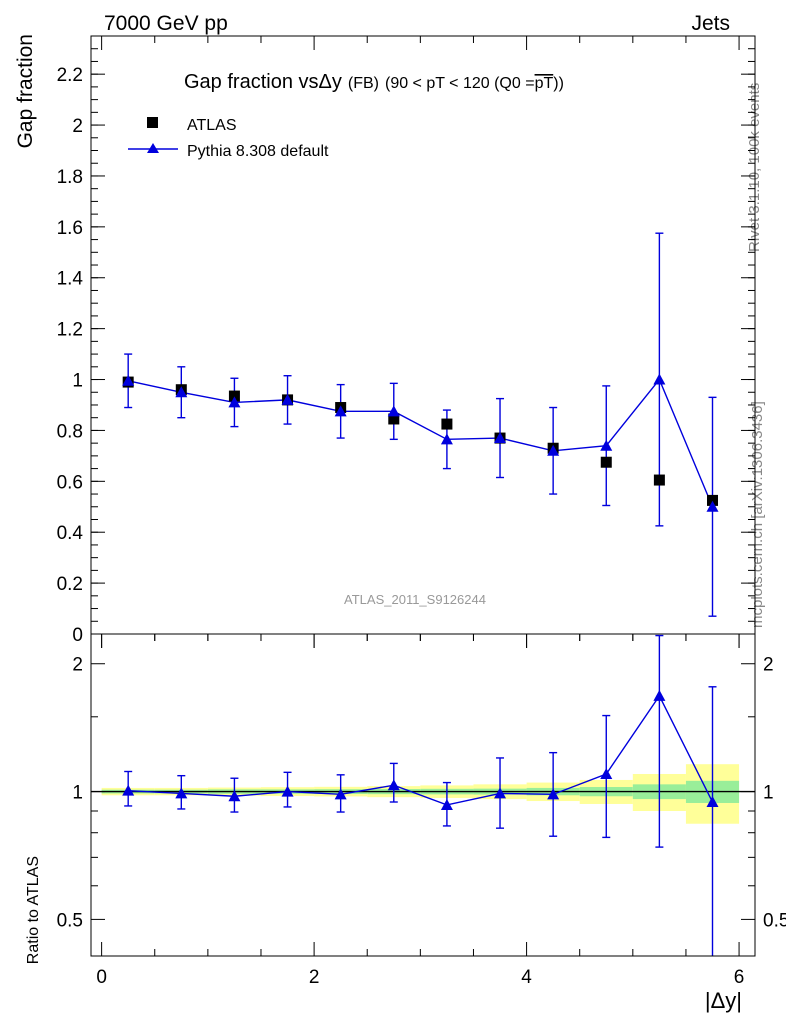 The height and width of the screenshot is (1024, 786). I want to click on main-y-tick-label: 0.6, so click(70, 482).